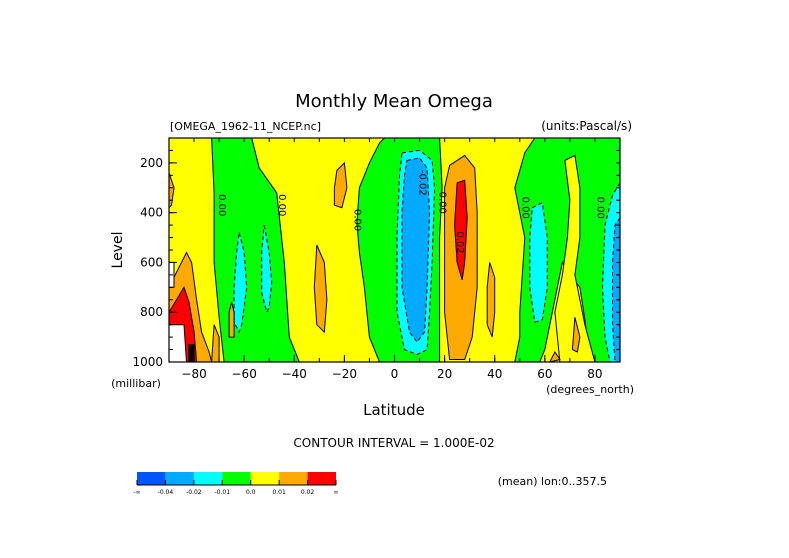  What do you see at coordinates (147, 362) in the screenshot?
I see `y-tick-label: 1000` at bounding box center [147, 362].